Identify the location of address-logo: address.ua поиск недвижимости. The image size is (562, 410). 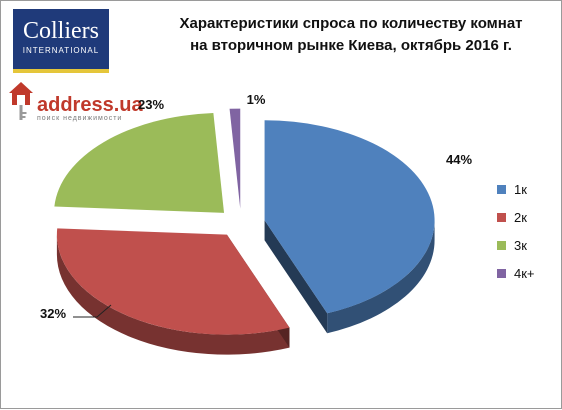
(75, 103).